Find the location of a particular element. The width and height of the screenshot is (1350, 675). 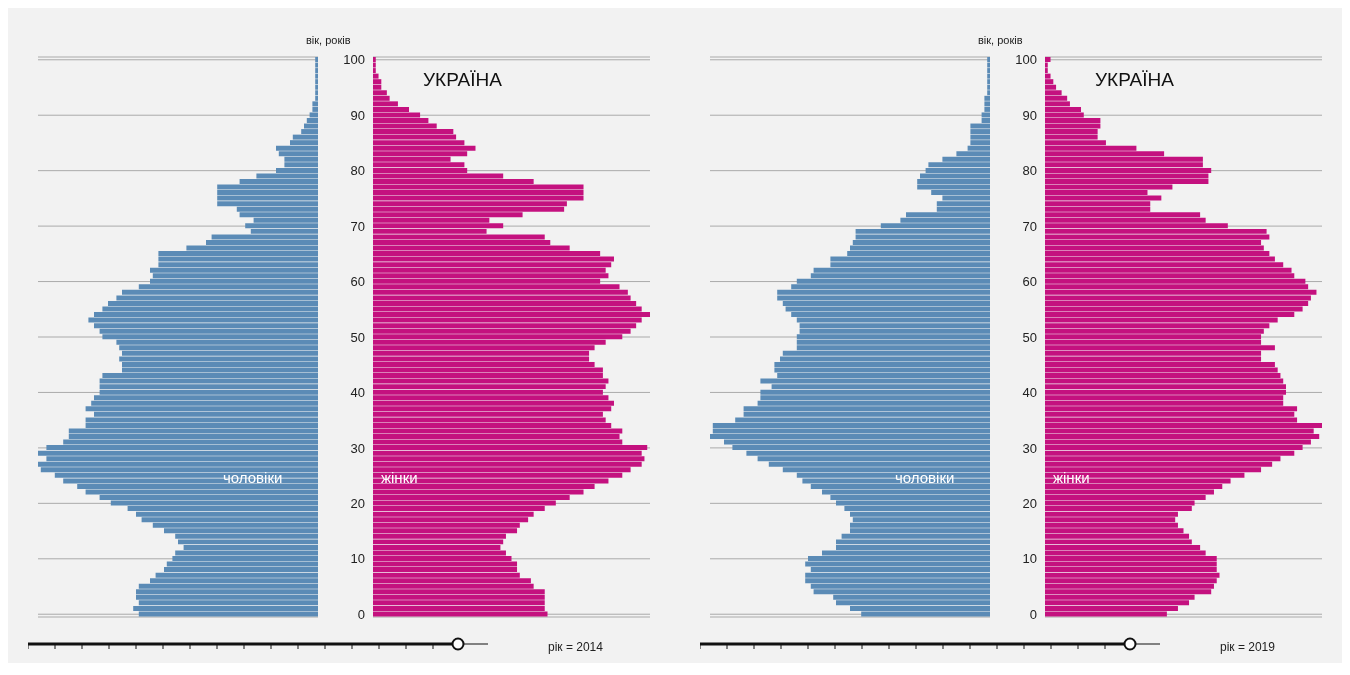

text: рік = 2014 is located at coordinates (575, 647).